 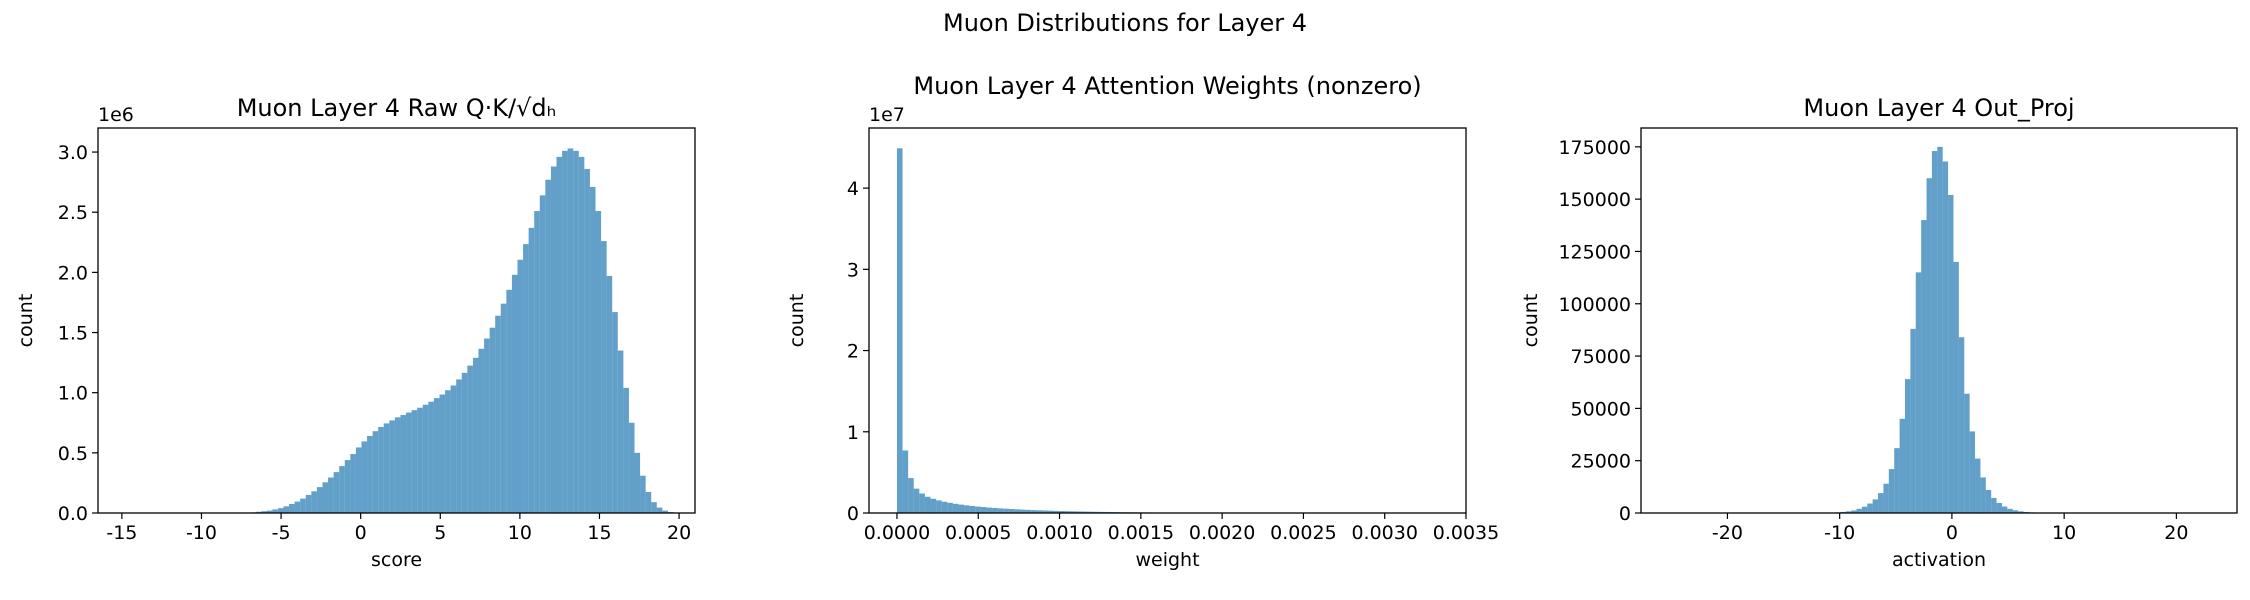 What do you see at coordinates (1059, 533) in the screenshot?
I see `chart-attn-weights-xtick-label: 0.0010` at bounding box center [1059, 533].